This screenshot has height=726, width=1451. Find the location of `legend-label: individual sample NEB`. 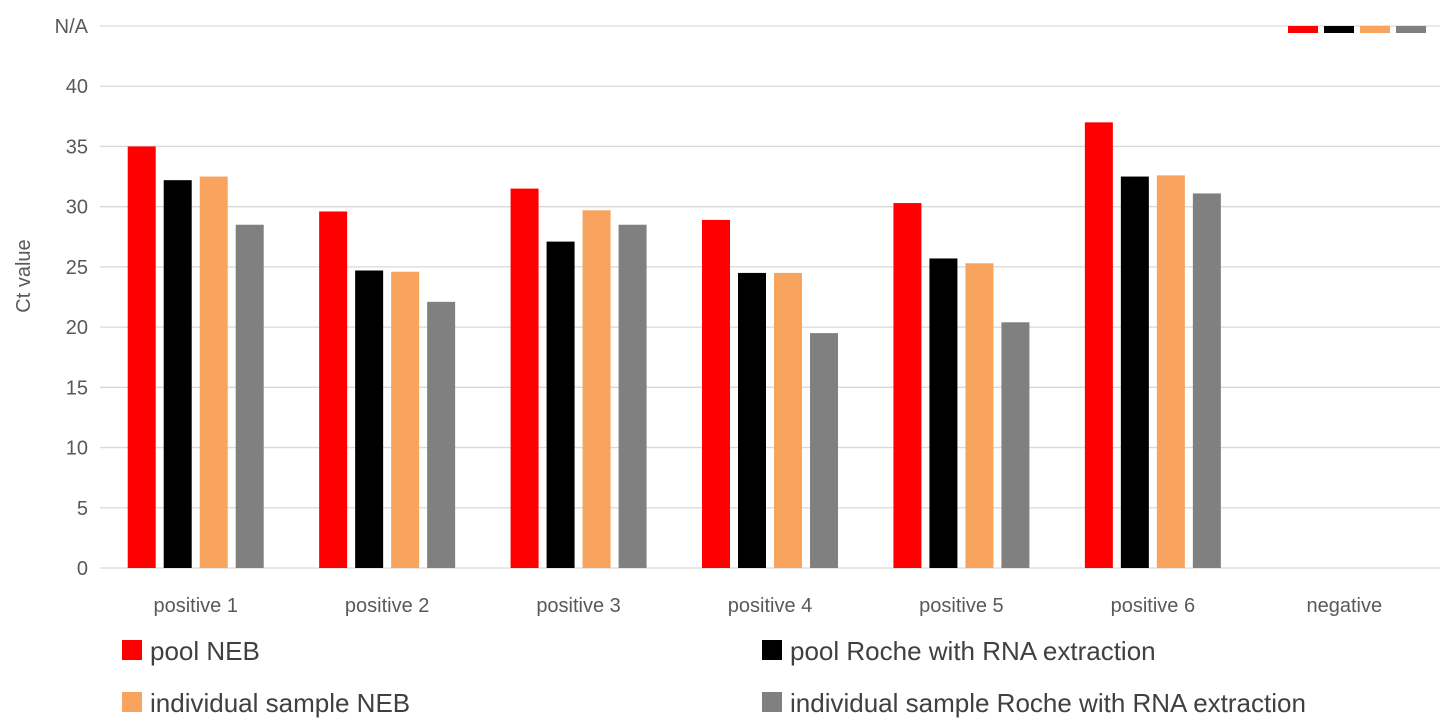

legend-label: individual sample NEB is located at coordinates (280, 703).